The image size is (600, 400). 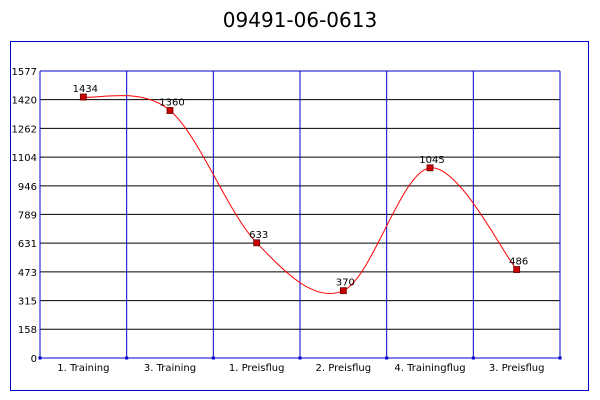 What do you see at coordinates (300, 20) in the screenshot?
I see `chart-title: 09491-06-0613` at bounding box center [300, 20].